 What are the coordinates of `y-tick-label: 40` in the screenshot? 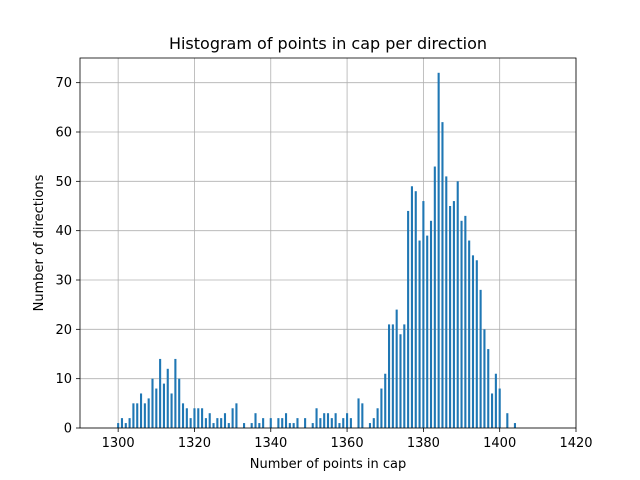 It's located at (63, 231).